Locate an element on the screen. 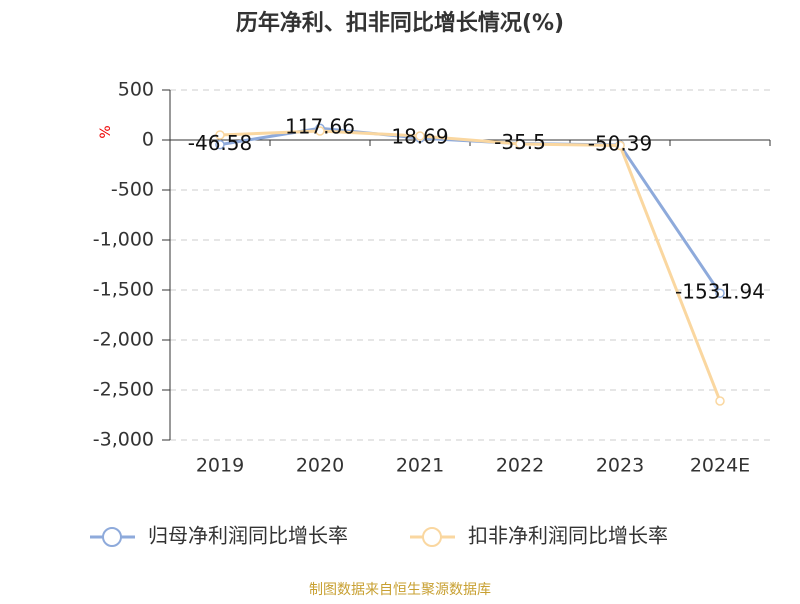  x-tick-label: 2022 is located at coordinates (520, 466).